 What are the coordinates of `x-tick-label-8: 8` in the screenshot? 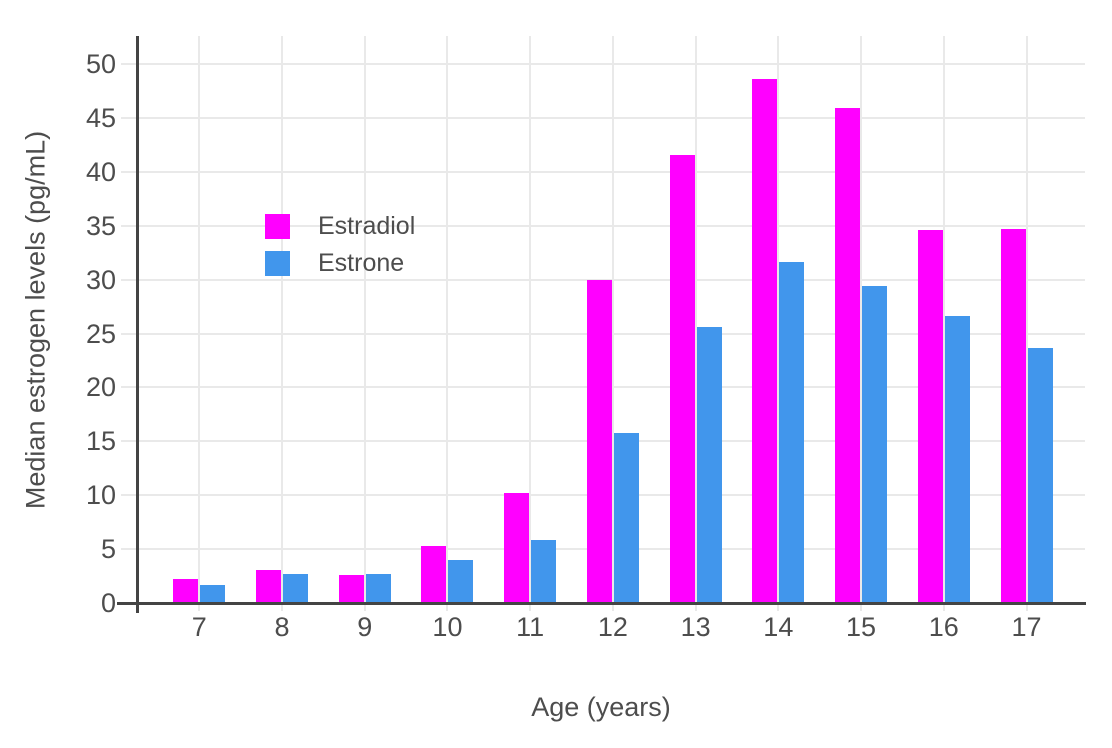 It's located at (282, 627).